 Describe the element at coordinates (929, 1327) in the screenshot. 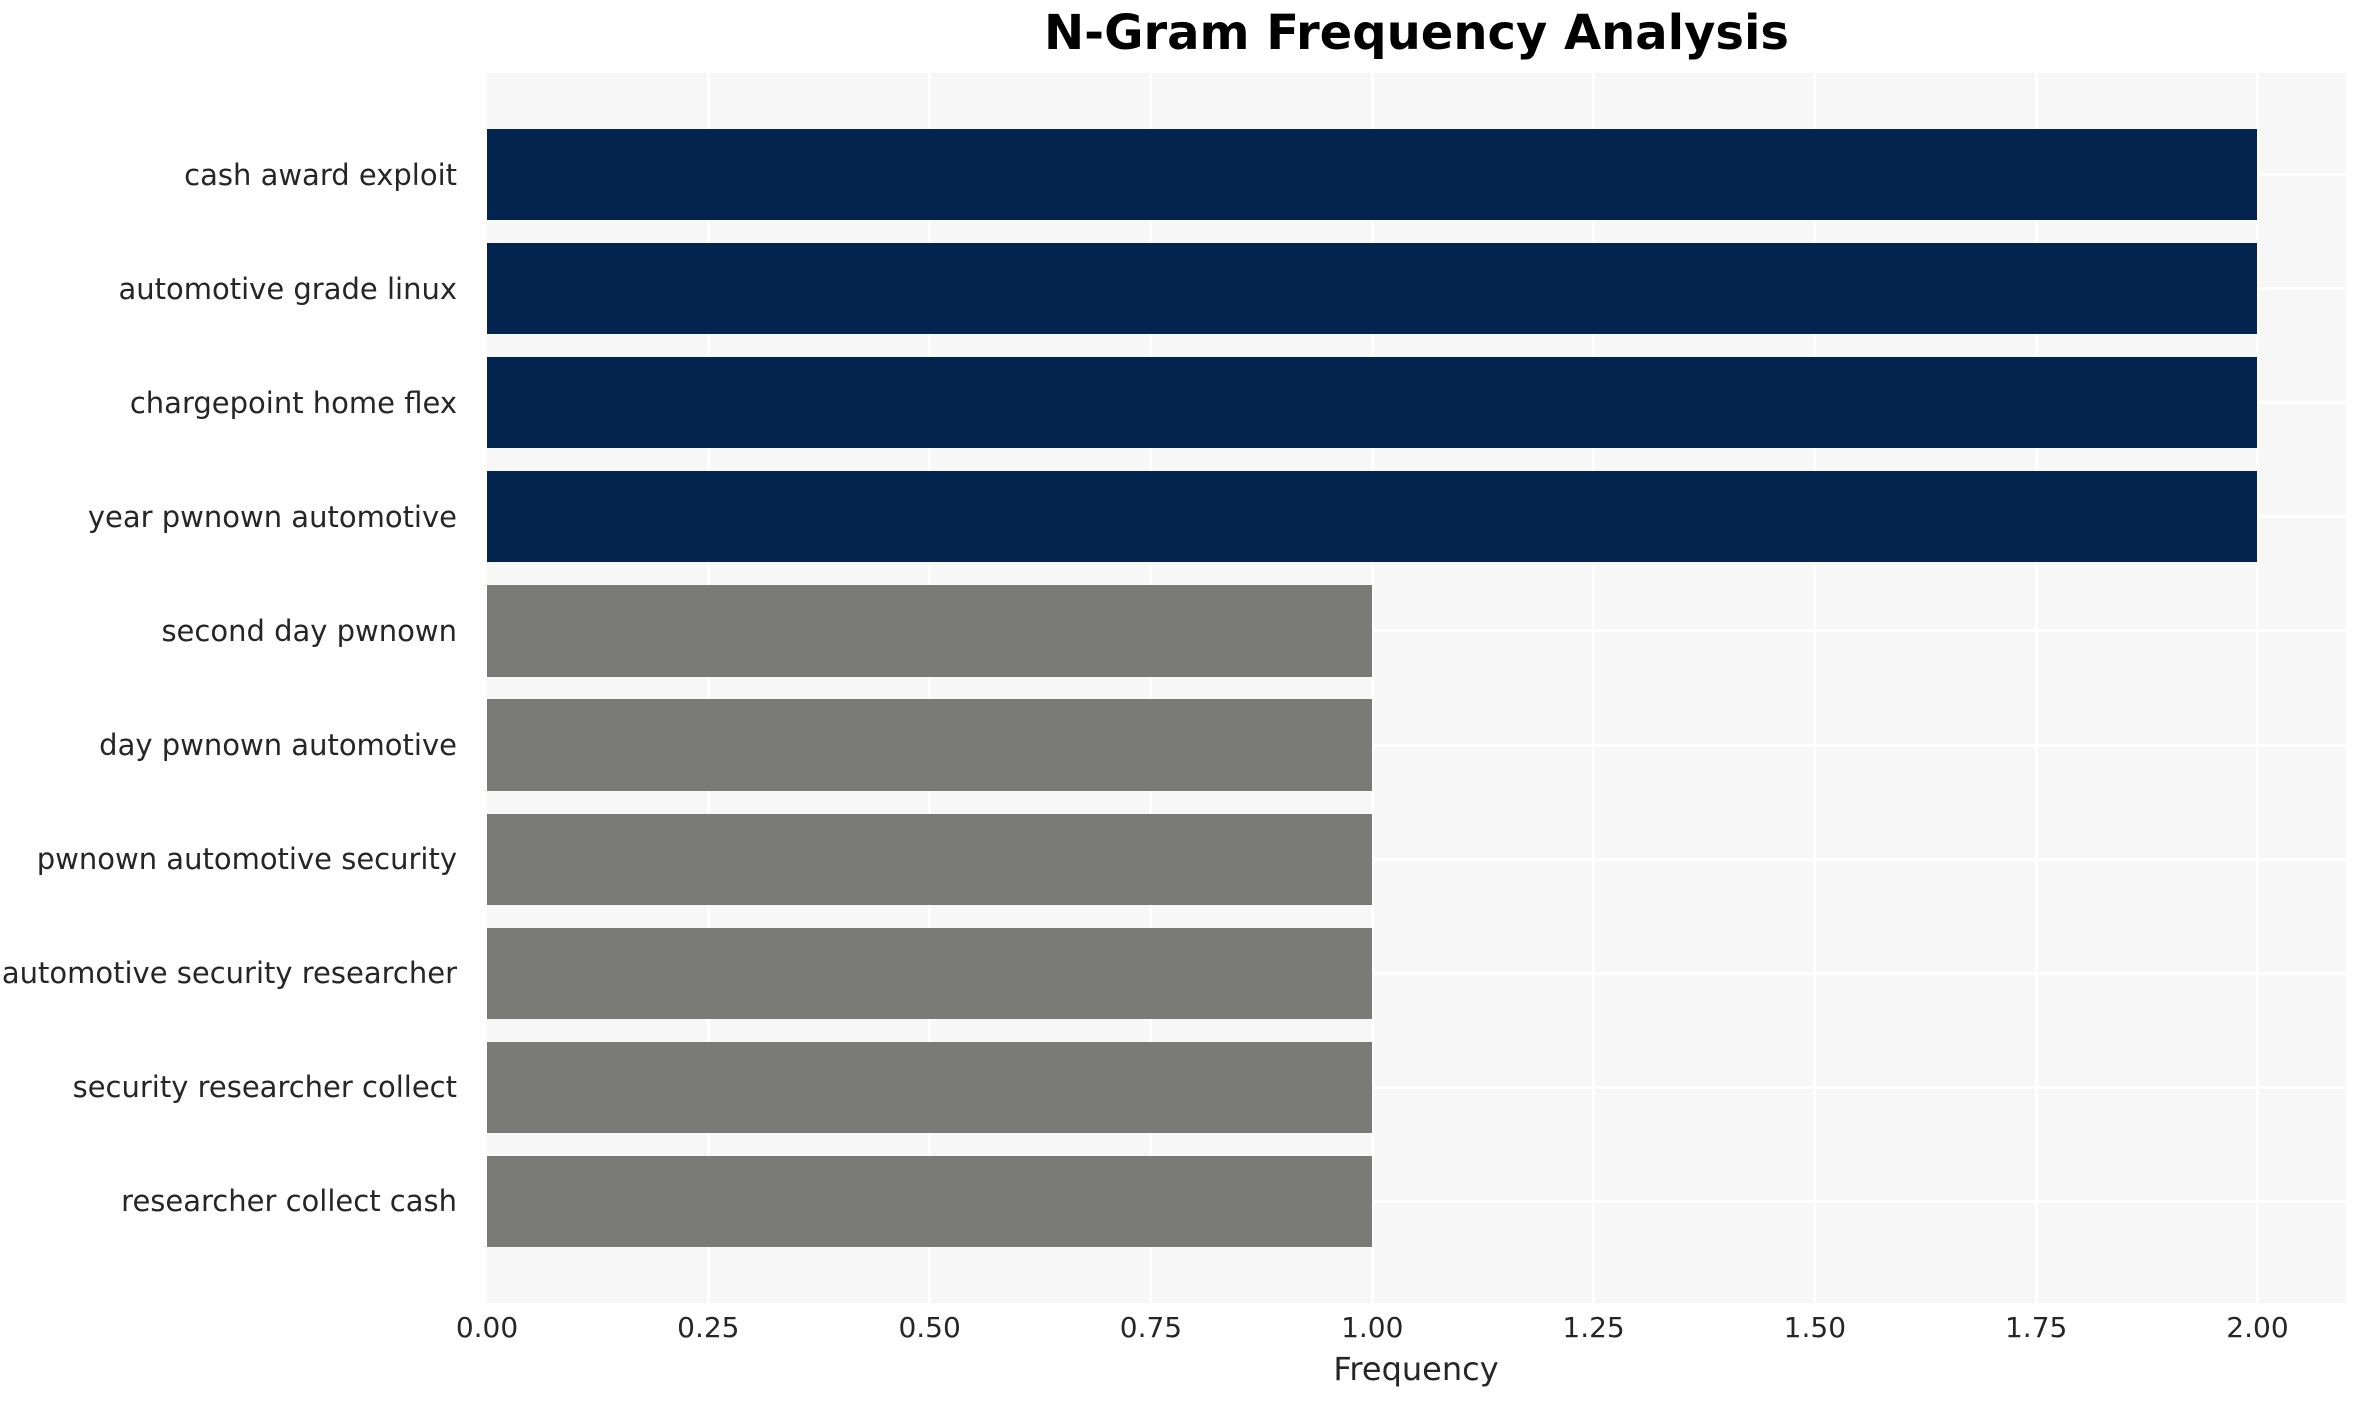

I see `x-tick-label: 0.50` at that location.